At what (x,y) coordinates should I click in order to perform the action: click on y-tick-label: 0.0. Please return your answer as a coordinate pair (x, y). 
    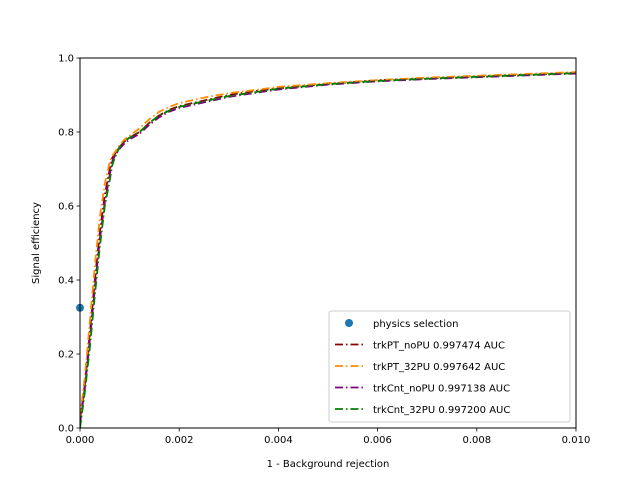
    Looking at the image, I should click on (66, 429).